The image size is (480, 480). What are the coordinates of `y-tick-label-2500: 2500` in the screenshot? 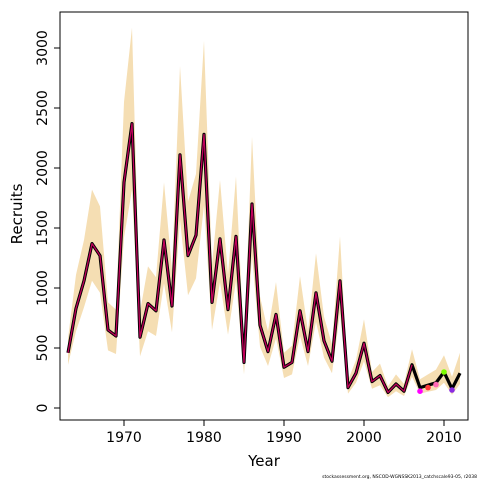 It's located at (43, 108).